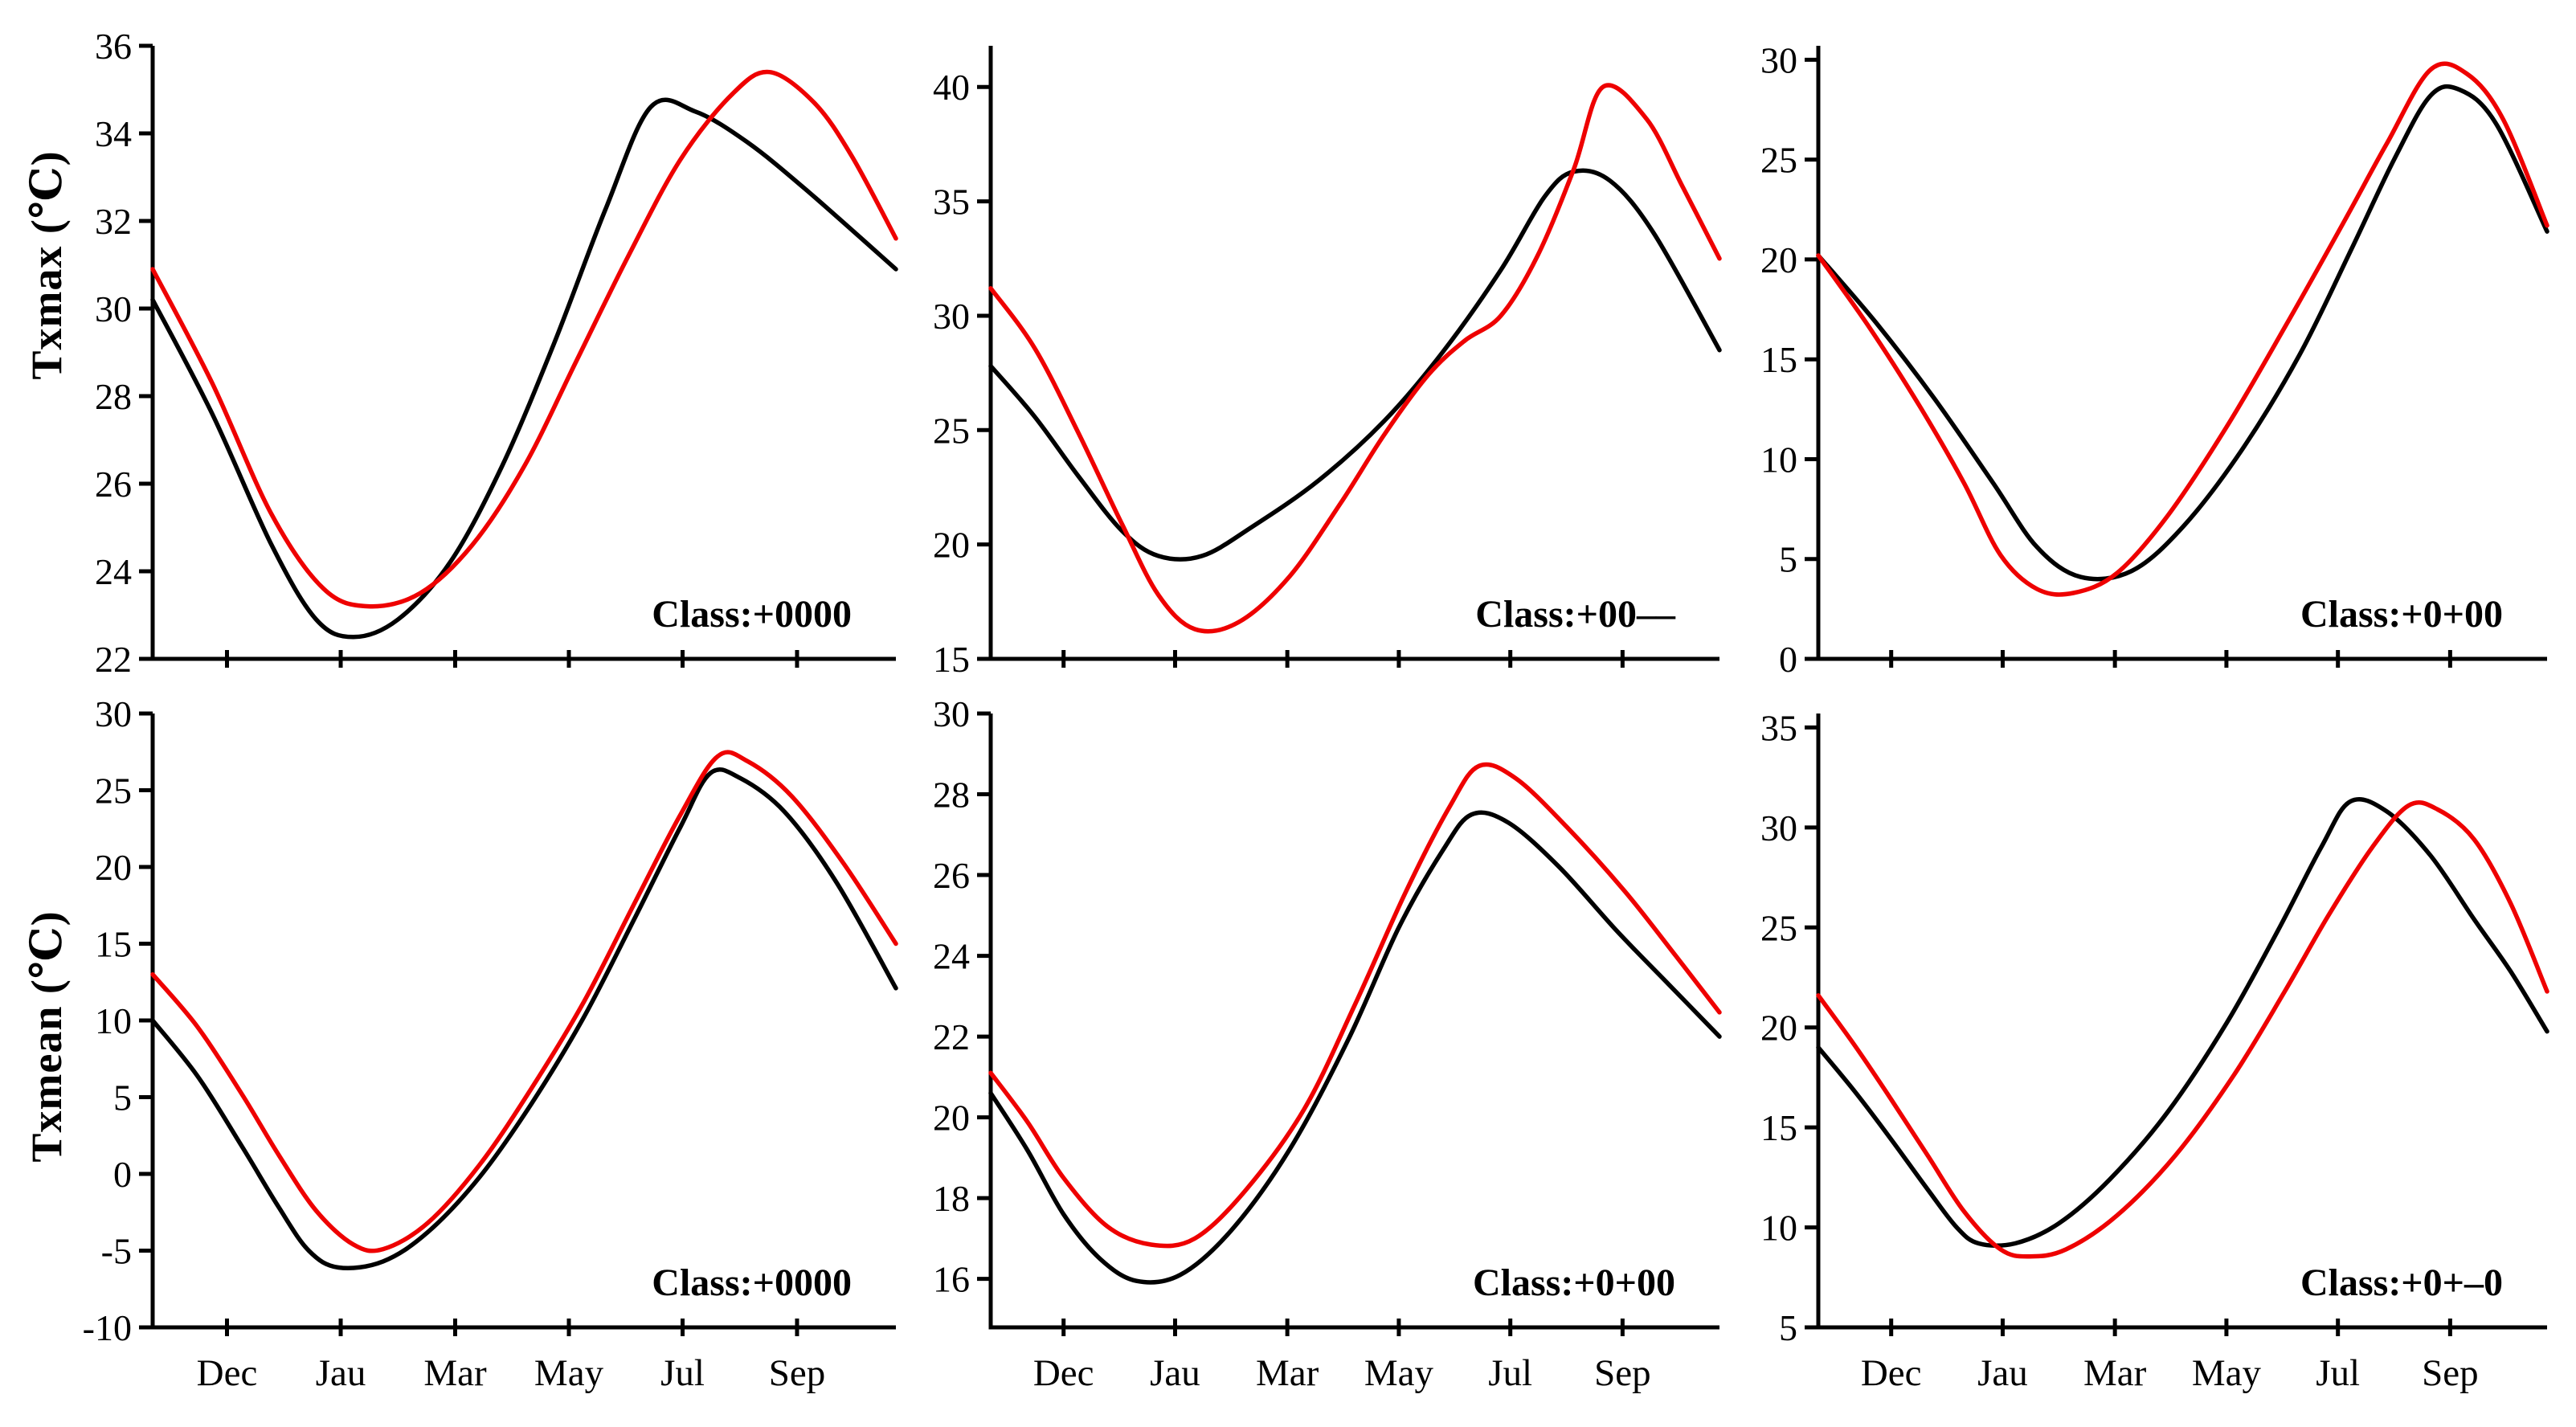  I want to click on y-tick-label: -5, so click(116, 1251).